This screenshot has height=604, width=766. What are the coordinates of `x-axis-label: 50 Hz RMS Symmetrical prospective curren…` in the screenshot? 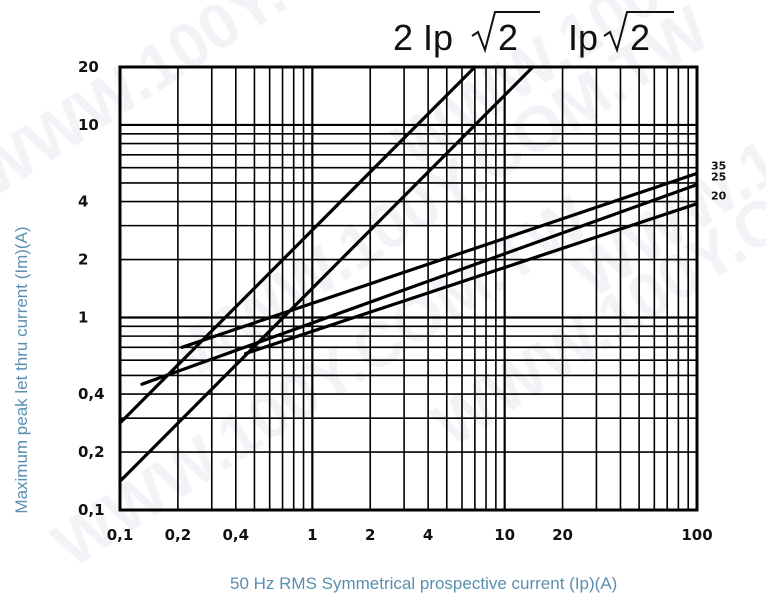 It's located at (424, 583).